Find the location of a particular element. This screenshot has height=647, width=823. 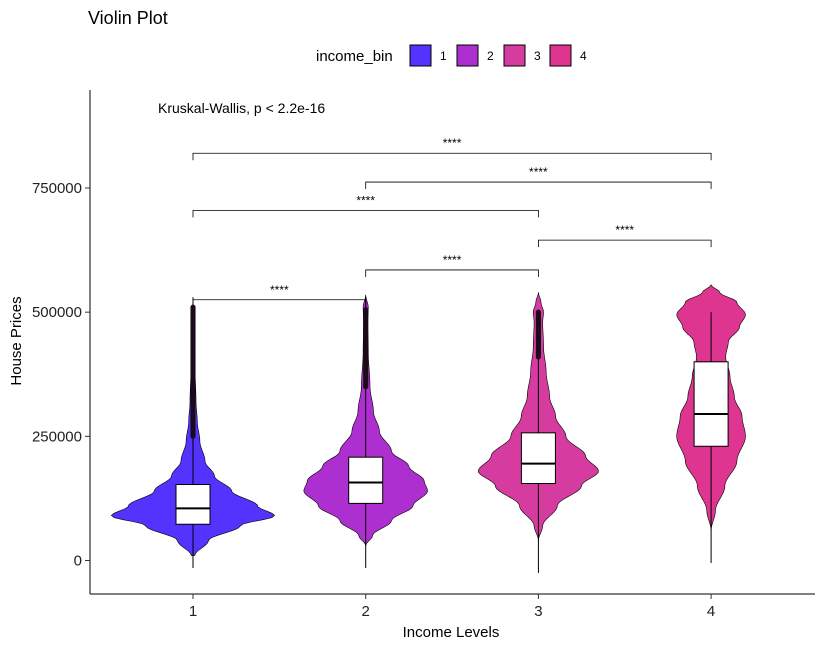

x-tick-label: 2 is located at coordinates (366, 611).